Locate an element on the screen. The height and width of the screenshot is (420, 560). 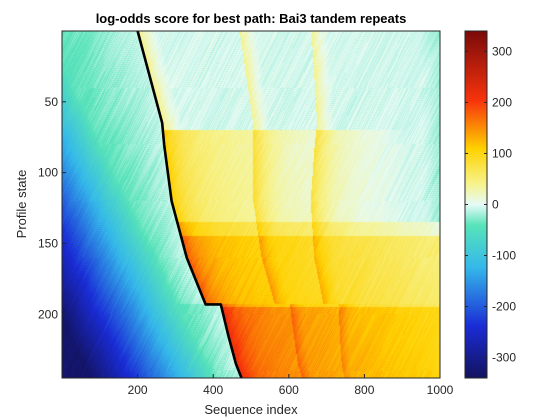
x-tick-label: 800 is located at coordinates (364, 390).